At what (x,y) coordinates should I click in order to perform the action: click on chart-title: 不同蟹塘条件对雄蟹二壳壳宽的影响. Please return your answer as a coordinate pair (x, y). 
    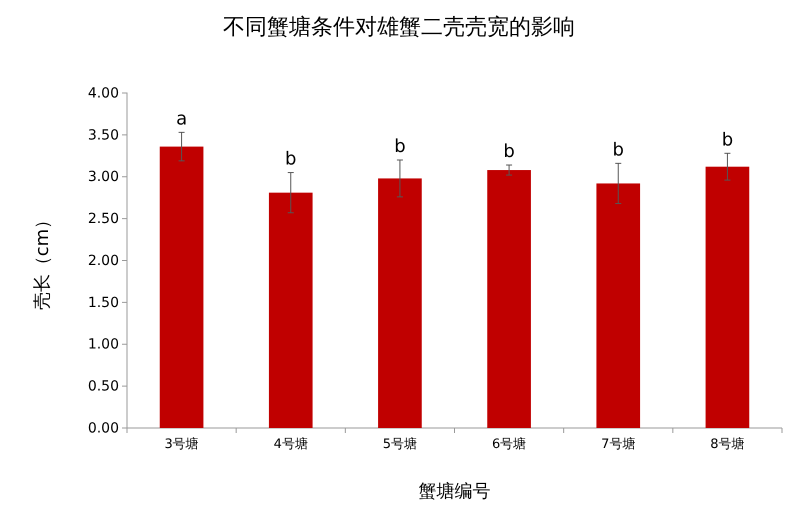
    Looking at the image, I should click on (399, 27).